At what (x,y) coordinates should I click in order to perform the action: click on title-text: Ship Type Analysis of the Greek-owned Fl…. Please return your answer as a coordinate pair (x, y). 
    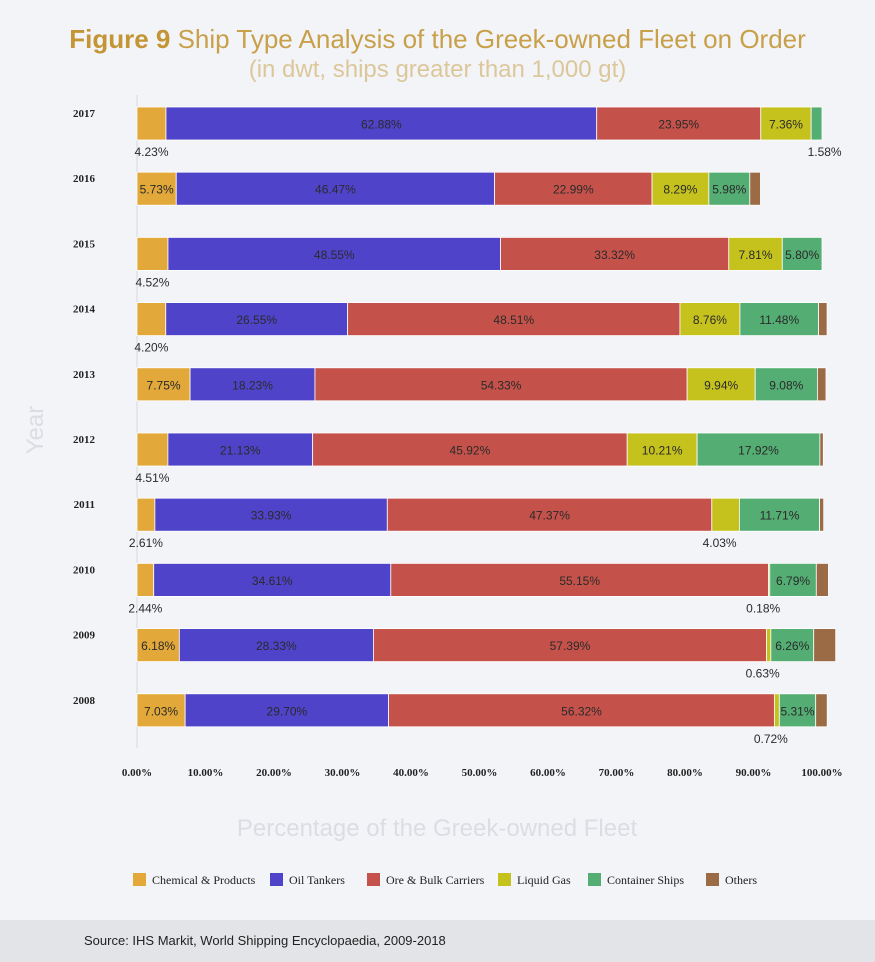
    Looking at the image, I should click on (488, 39).